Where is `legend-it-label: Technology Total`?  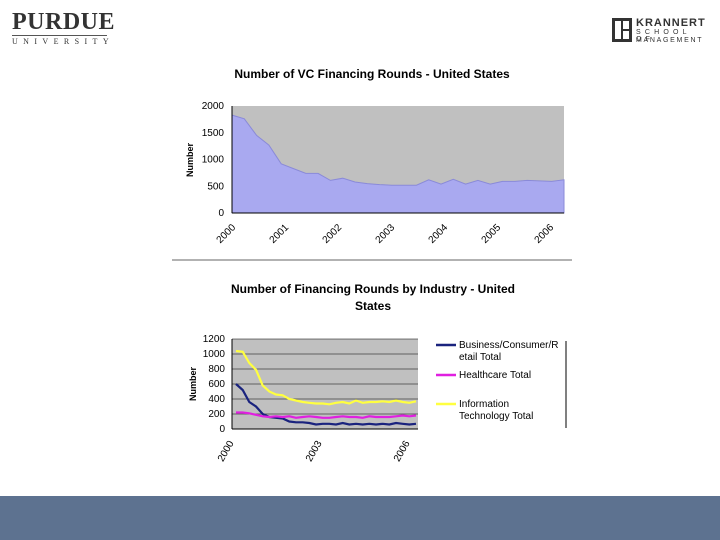 legend-it-label: Technology Total is located at coordinates (496, 416).